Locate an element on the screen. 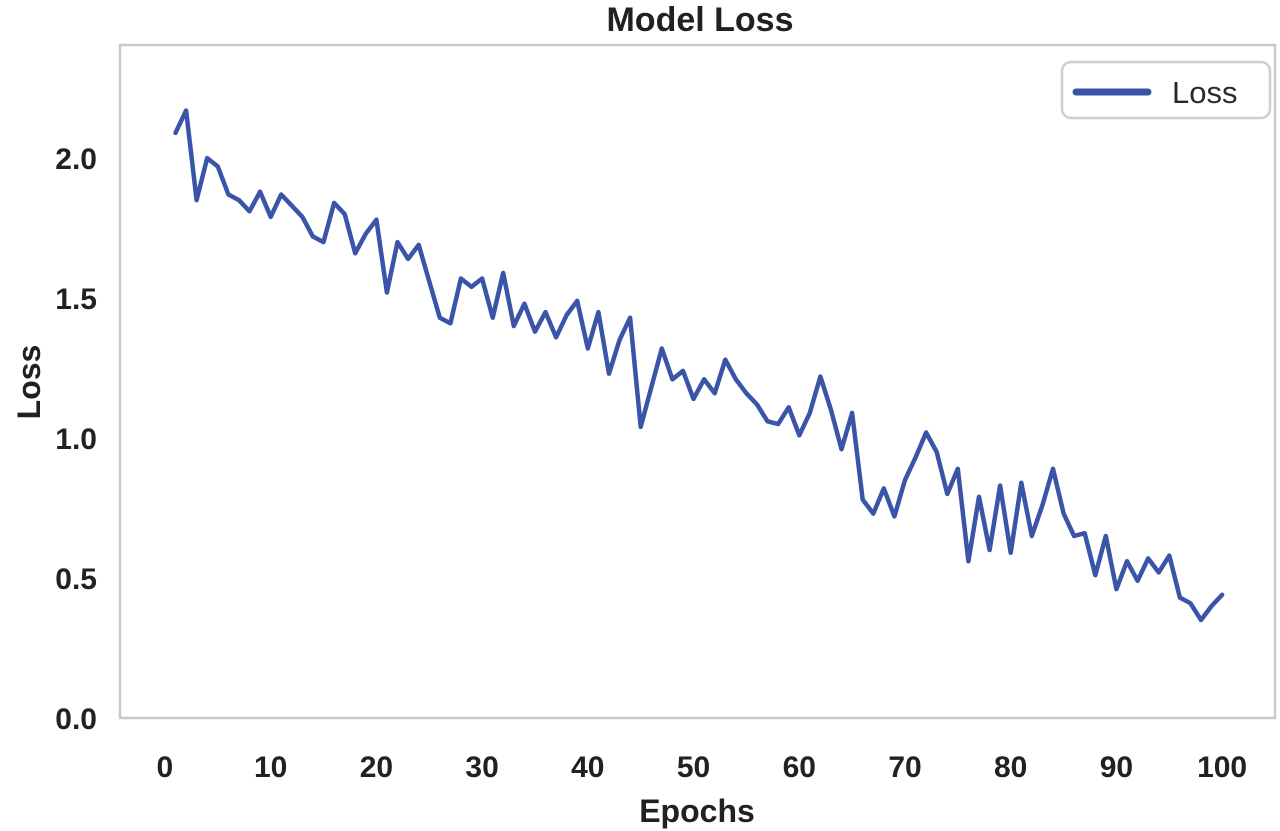 Image resolution: width=1280 pixels, height=831 pixels. x-tick-label: 0 is located at coordinates (165, 767).